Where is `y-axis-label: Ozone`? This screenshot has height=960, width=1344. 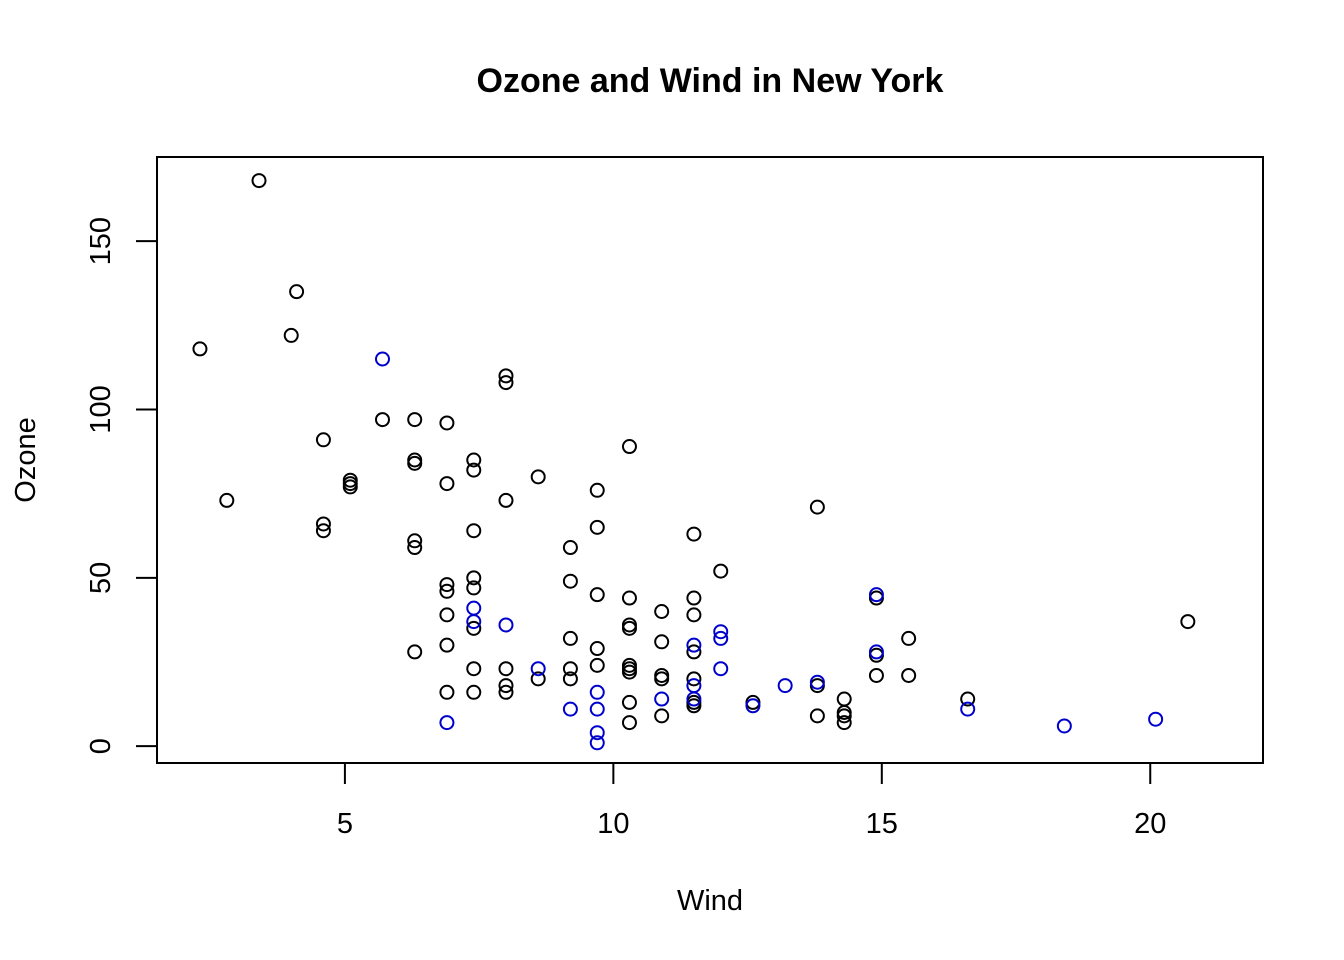 y-axis-label: Ozone is located at coordinates (26, 459).